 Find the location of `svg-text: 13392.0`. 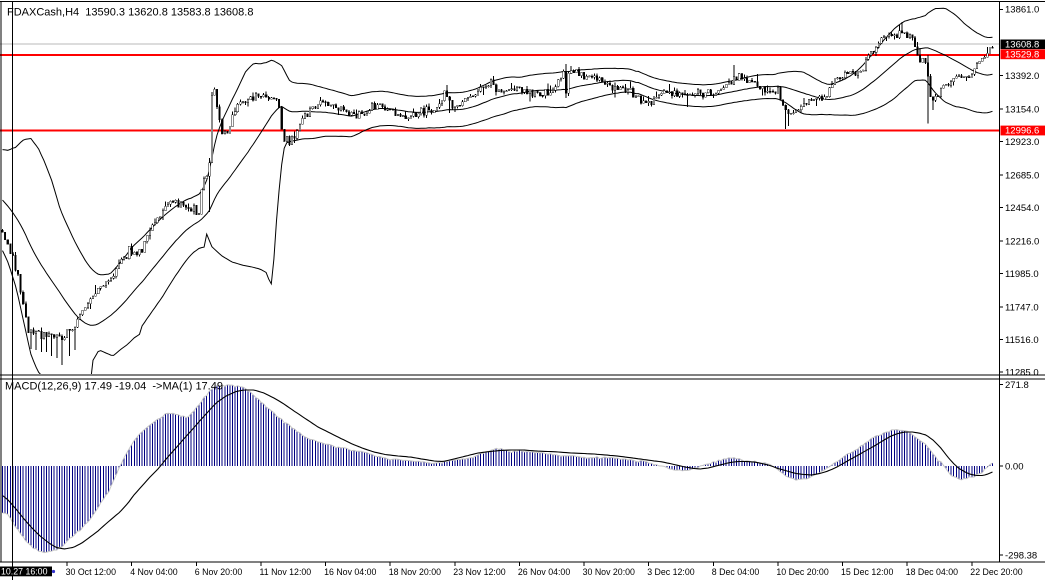

svg-text: 13392.0 is located at coordinates (1022, 76).